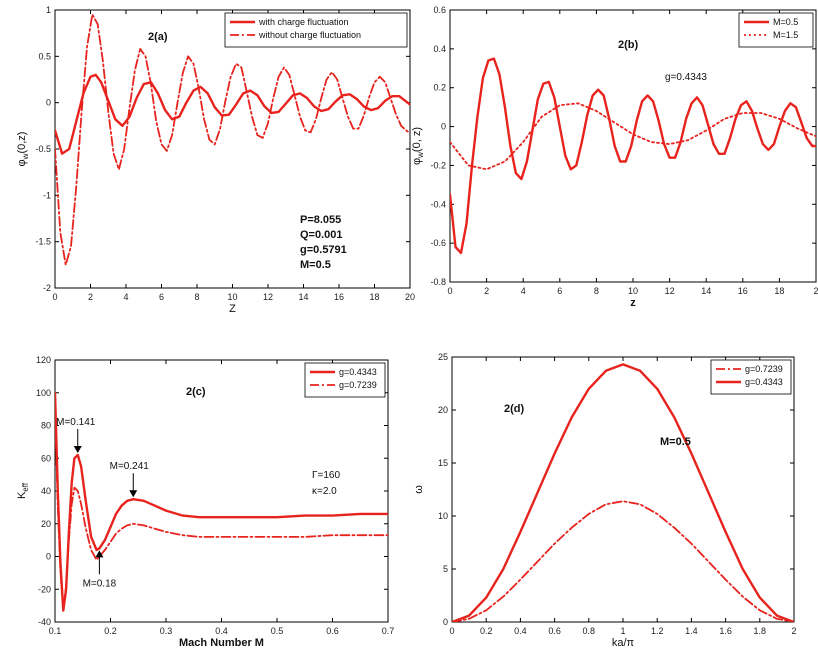  I want to click on legend-entry: M=0.5, so click(785, 22).